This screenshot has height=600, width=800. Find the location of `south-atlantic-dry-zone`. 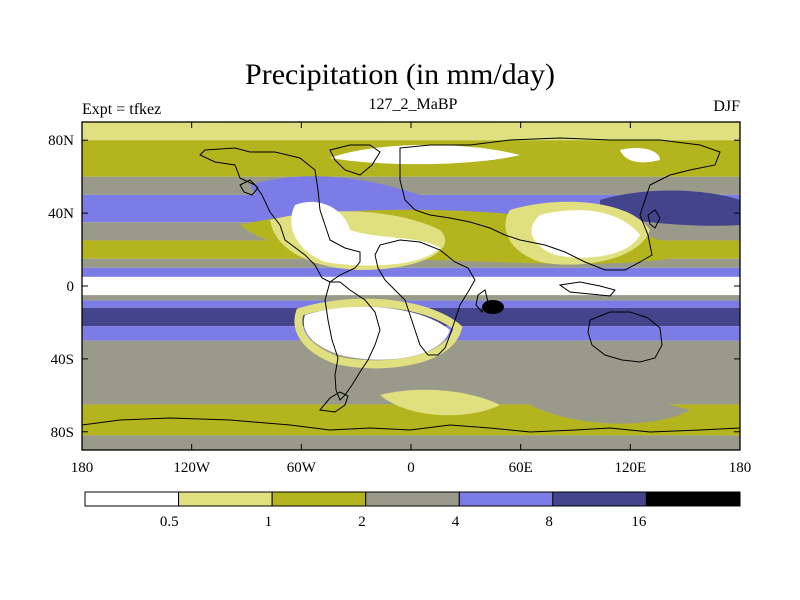

south-atlantic-dry-zone is located at coordinates (376, 333).